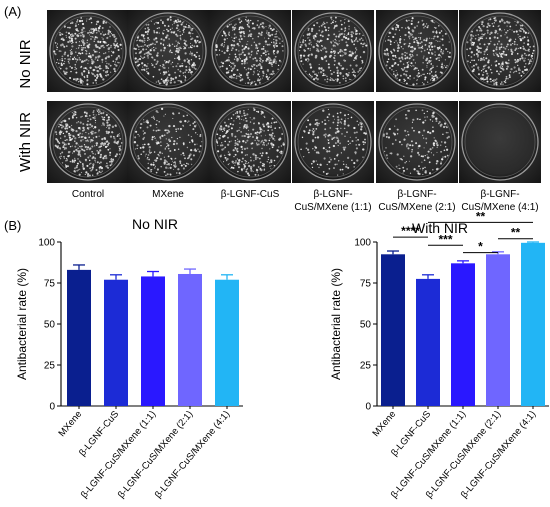  What do you see at coordinates (155, 224) in the screenshot?
I see `chart-title: No NIR` at bounding box center [155, 224].